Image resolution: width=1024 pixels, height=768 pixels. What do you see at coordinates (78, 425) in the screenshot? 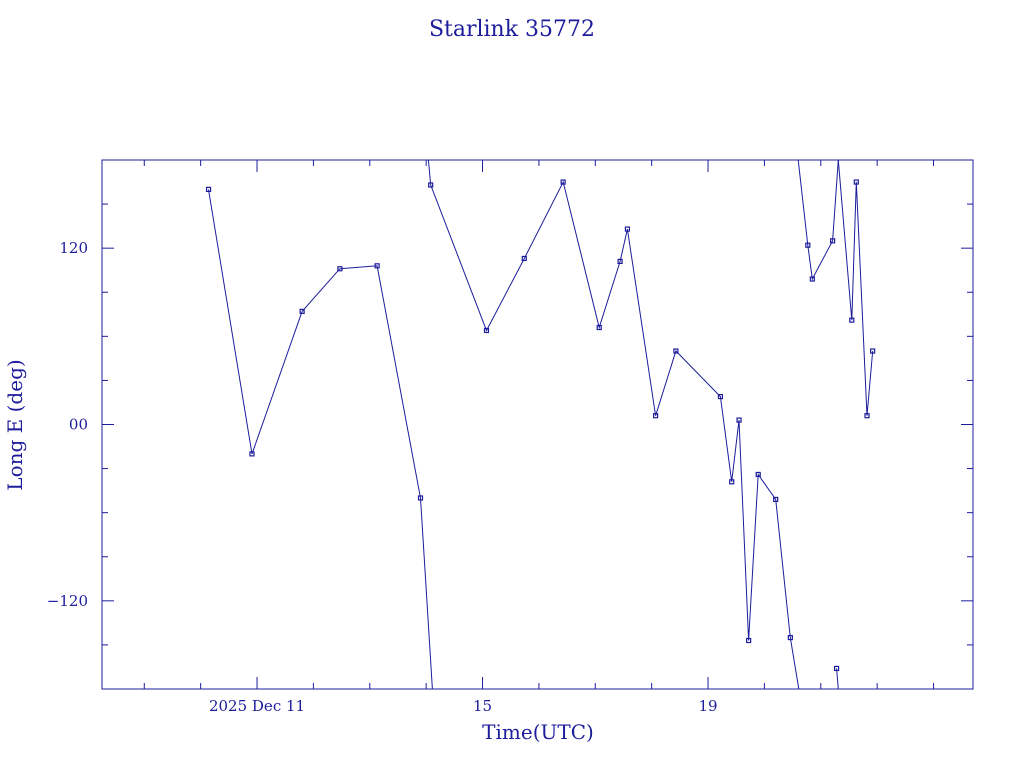
I see `y-tick-label-1: 00` at bounding box center [78, 425].